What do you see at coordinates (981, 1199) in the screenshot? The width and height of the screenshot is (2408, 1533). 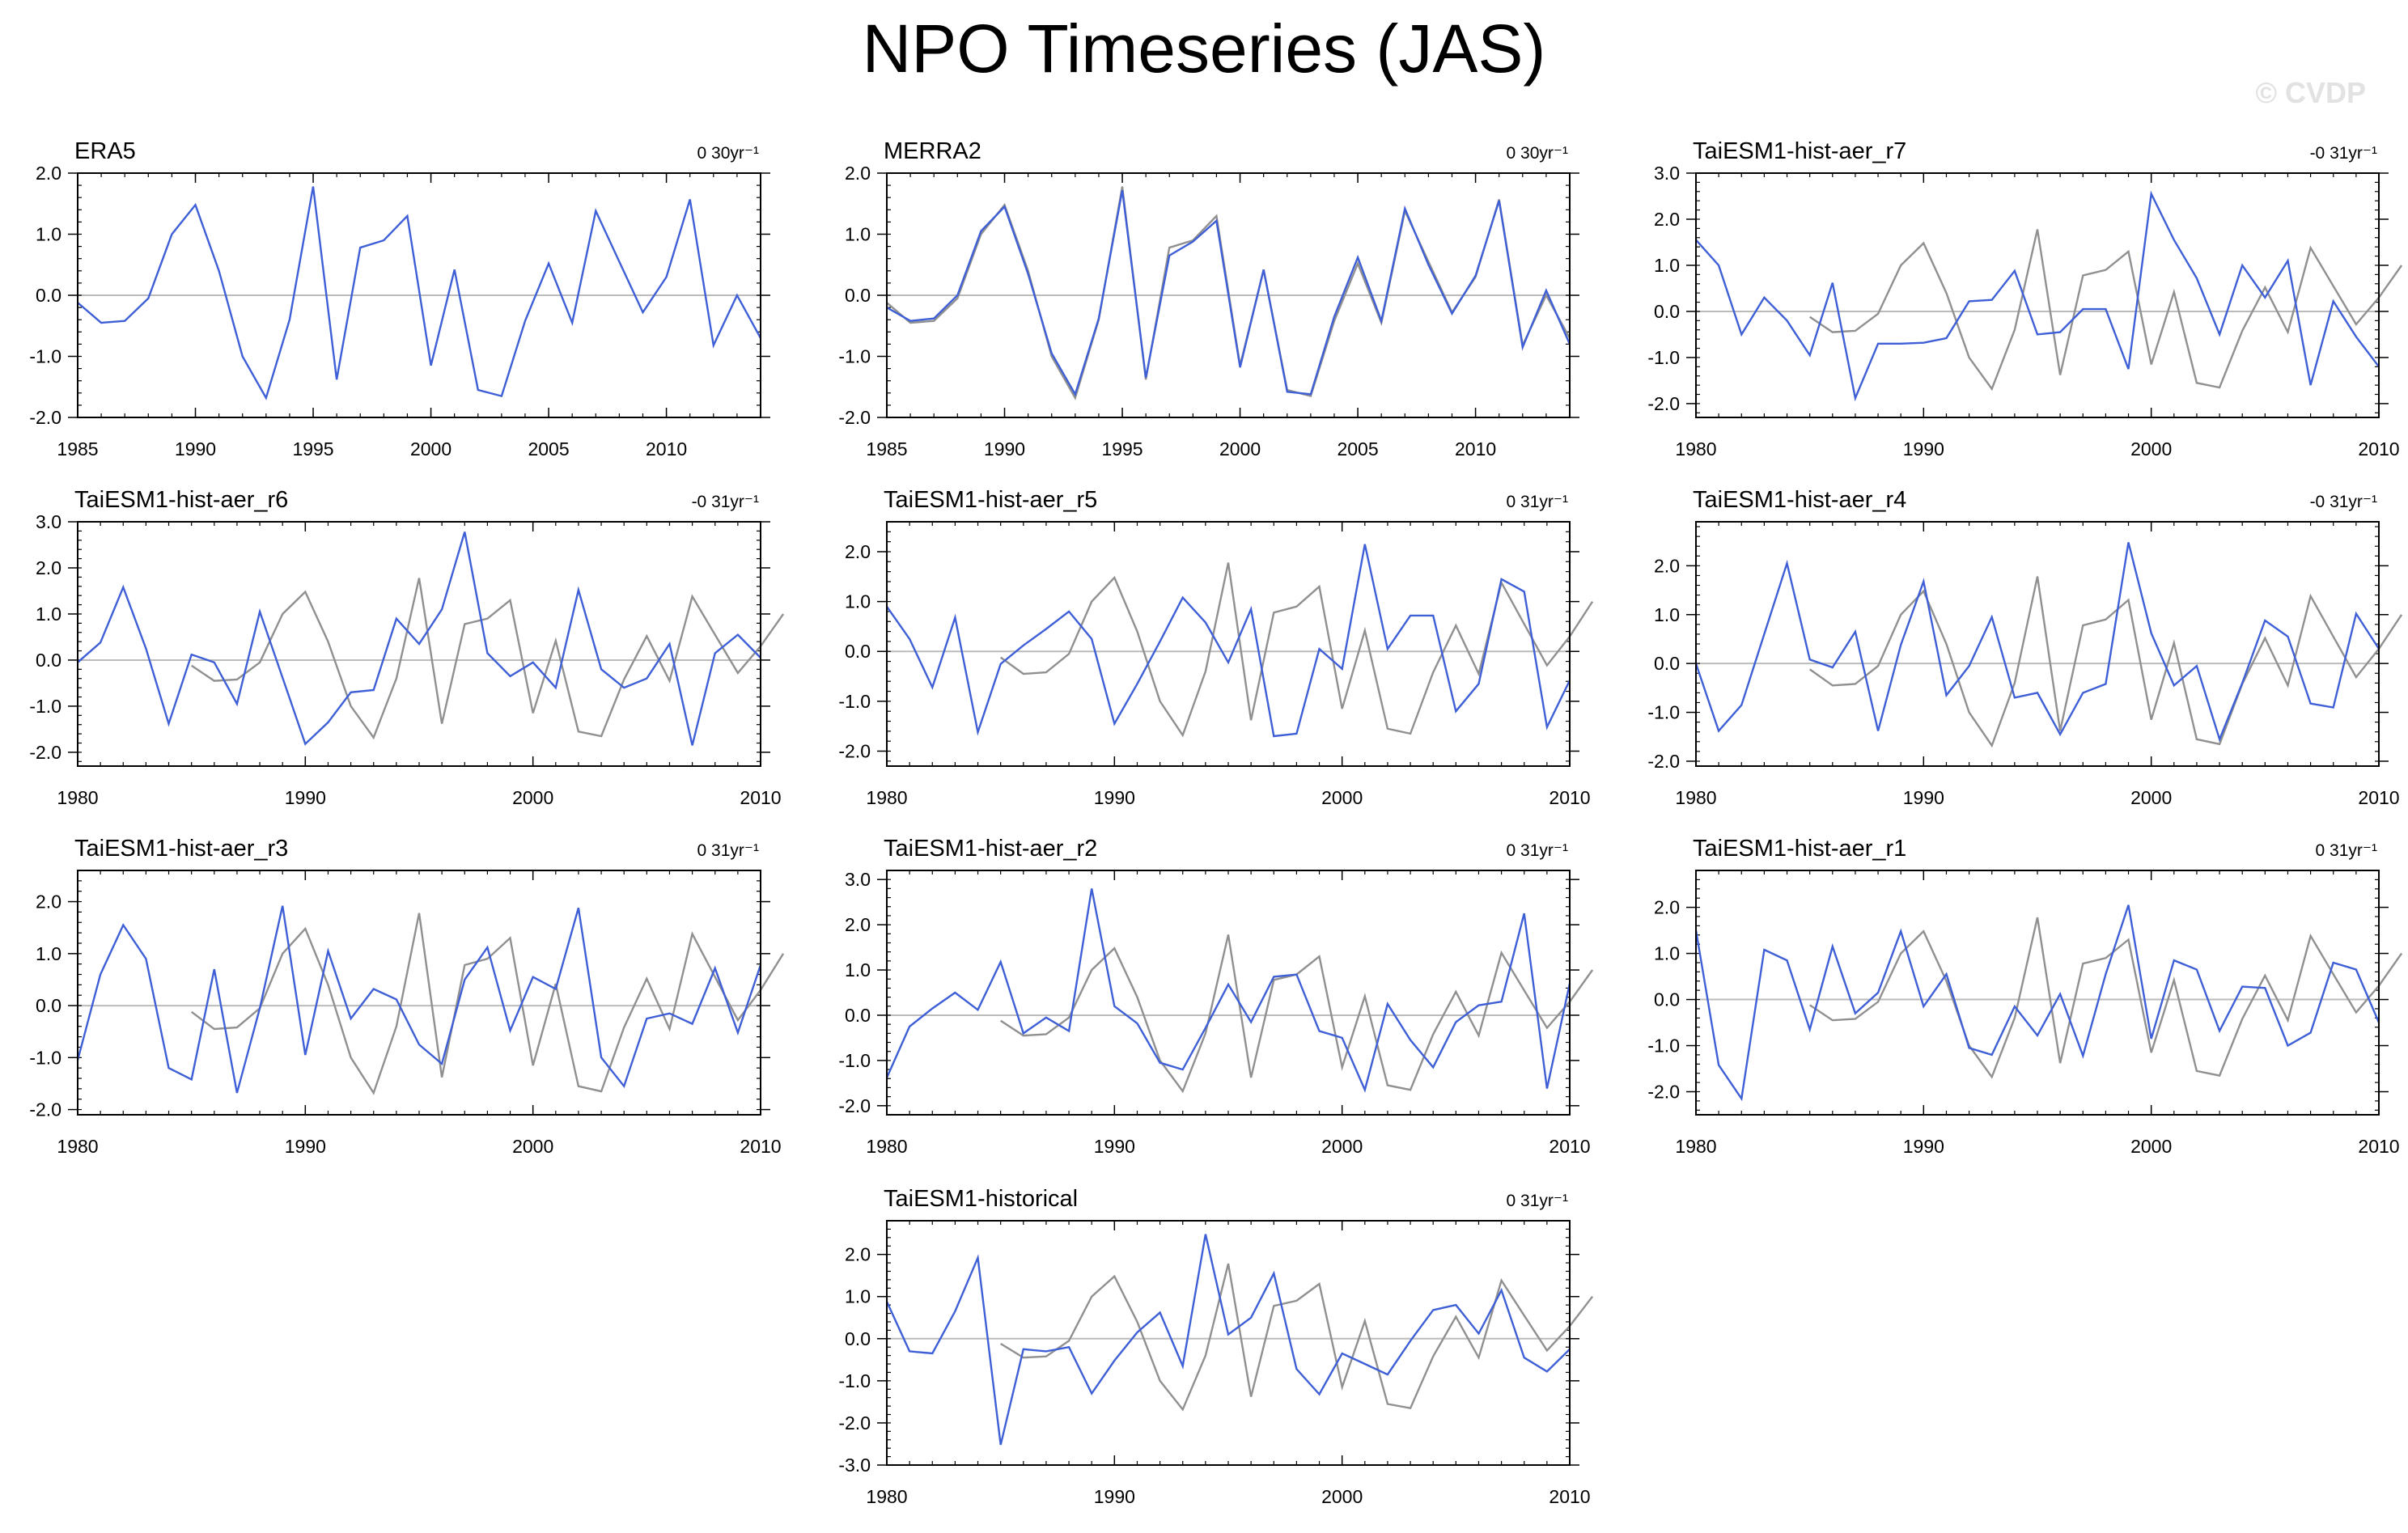 I see `panel-title: TaiESM1-historical` at bounding box center [981, 1199].